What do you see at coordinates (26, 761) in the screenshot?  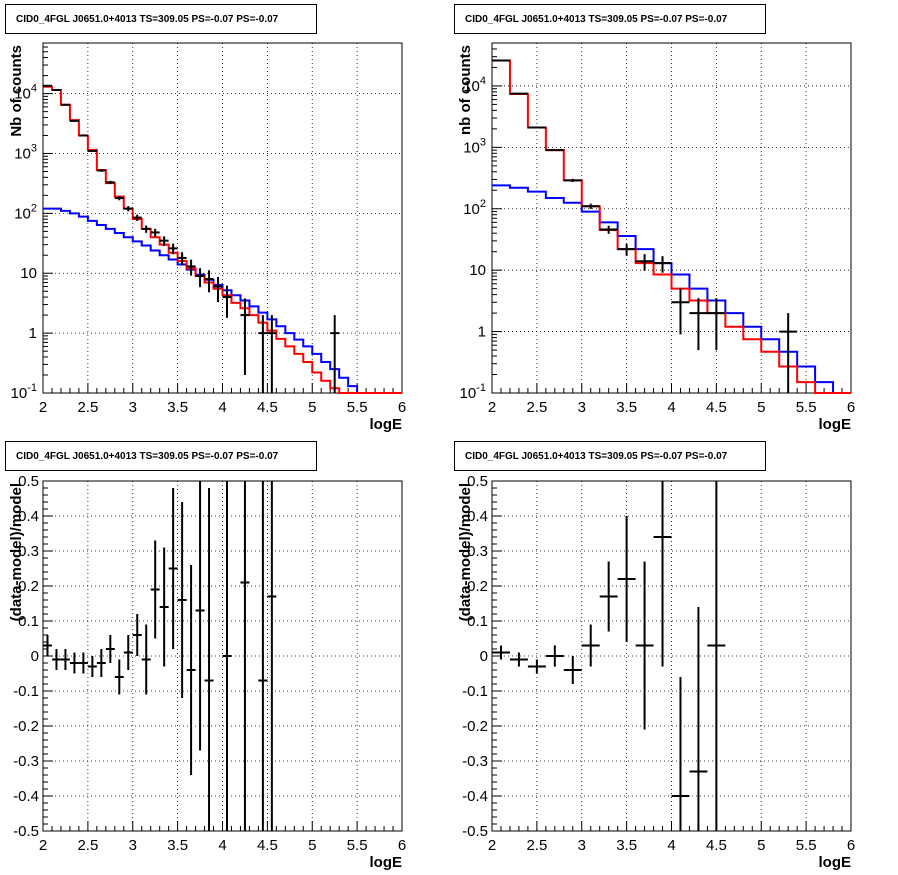 I see `y-tick-label: -0.3` at bounding box center [26, 761].